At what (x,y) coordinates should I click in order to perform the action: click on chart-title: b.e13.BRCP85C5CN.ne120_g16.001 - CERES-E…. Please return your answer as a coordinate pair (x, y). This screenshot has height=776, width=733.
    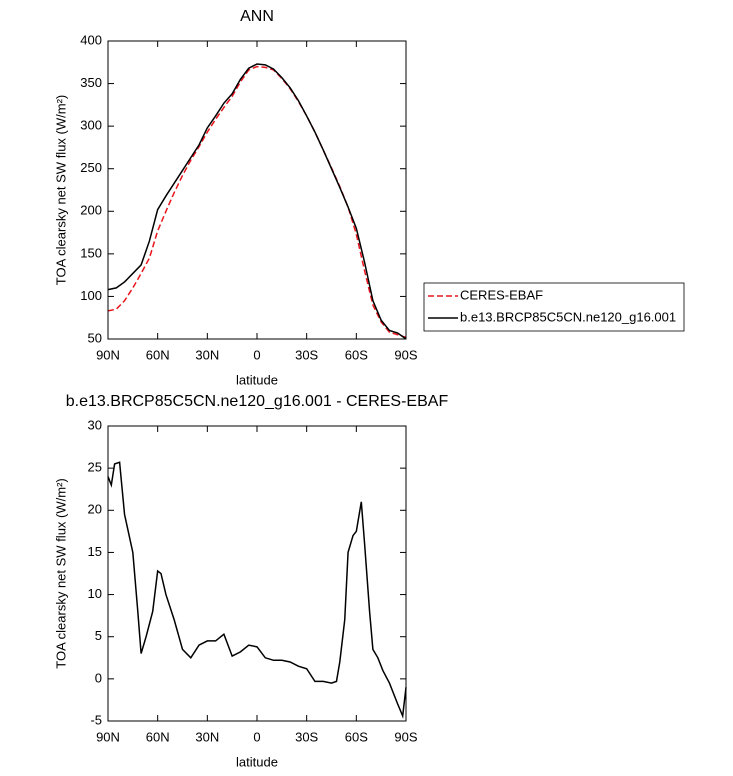
    Looking at the image, I should click on (257, 401).